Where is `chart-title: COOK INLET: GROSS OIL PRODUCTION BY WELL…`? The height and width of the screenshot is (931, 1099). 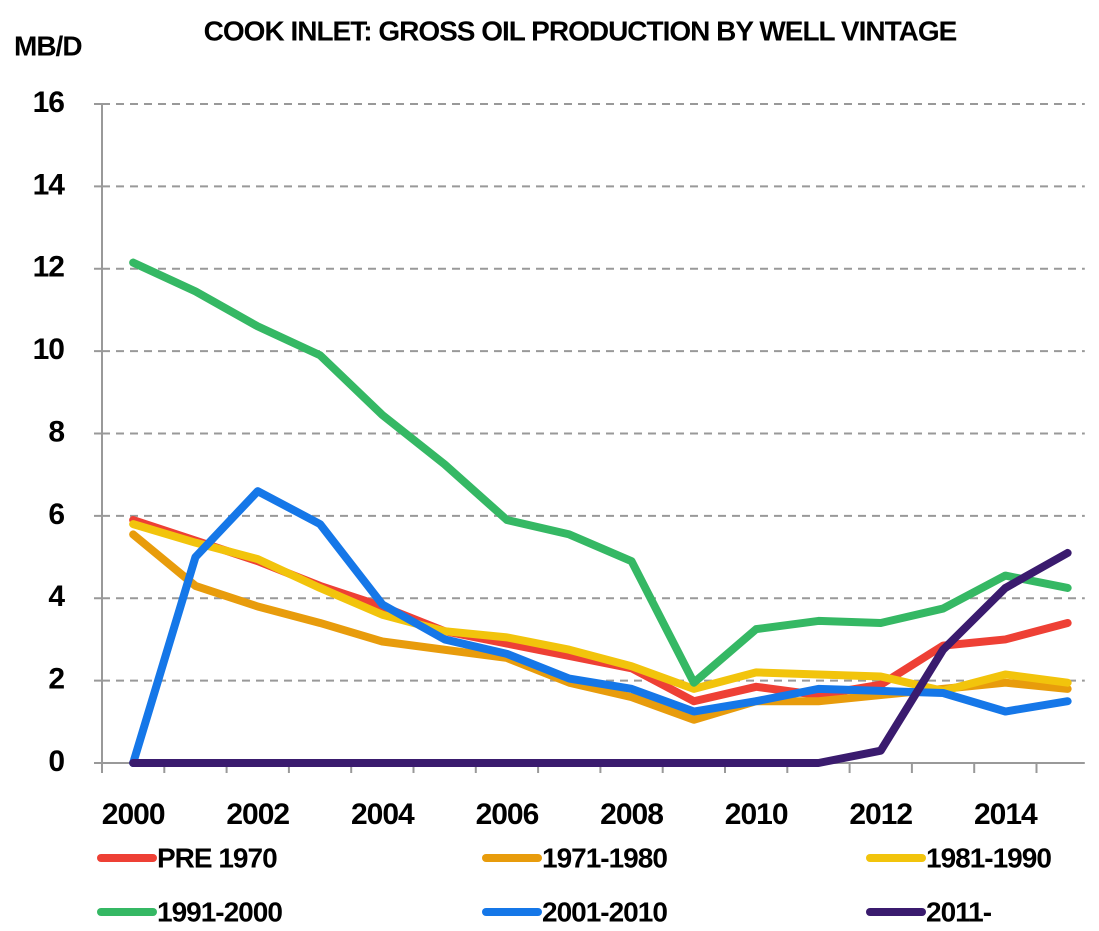
chart-title: COOK INLET: GROSS OIL PRODUCTION BY WELL… is located at coordinates (580, 30).